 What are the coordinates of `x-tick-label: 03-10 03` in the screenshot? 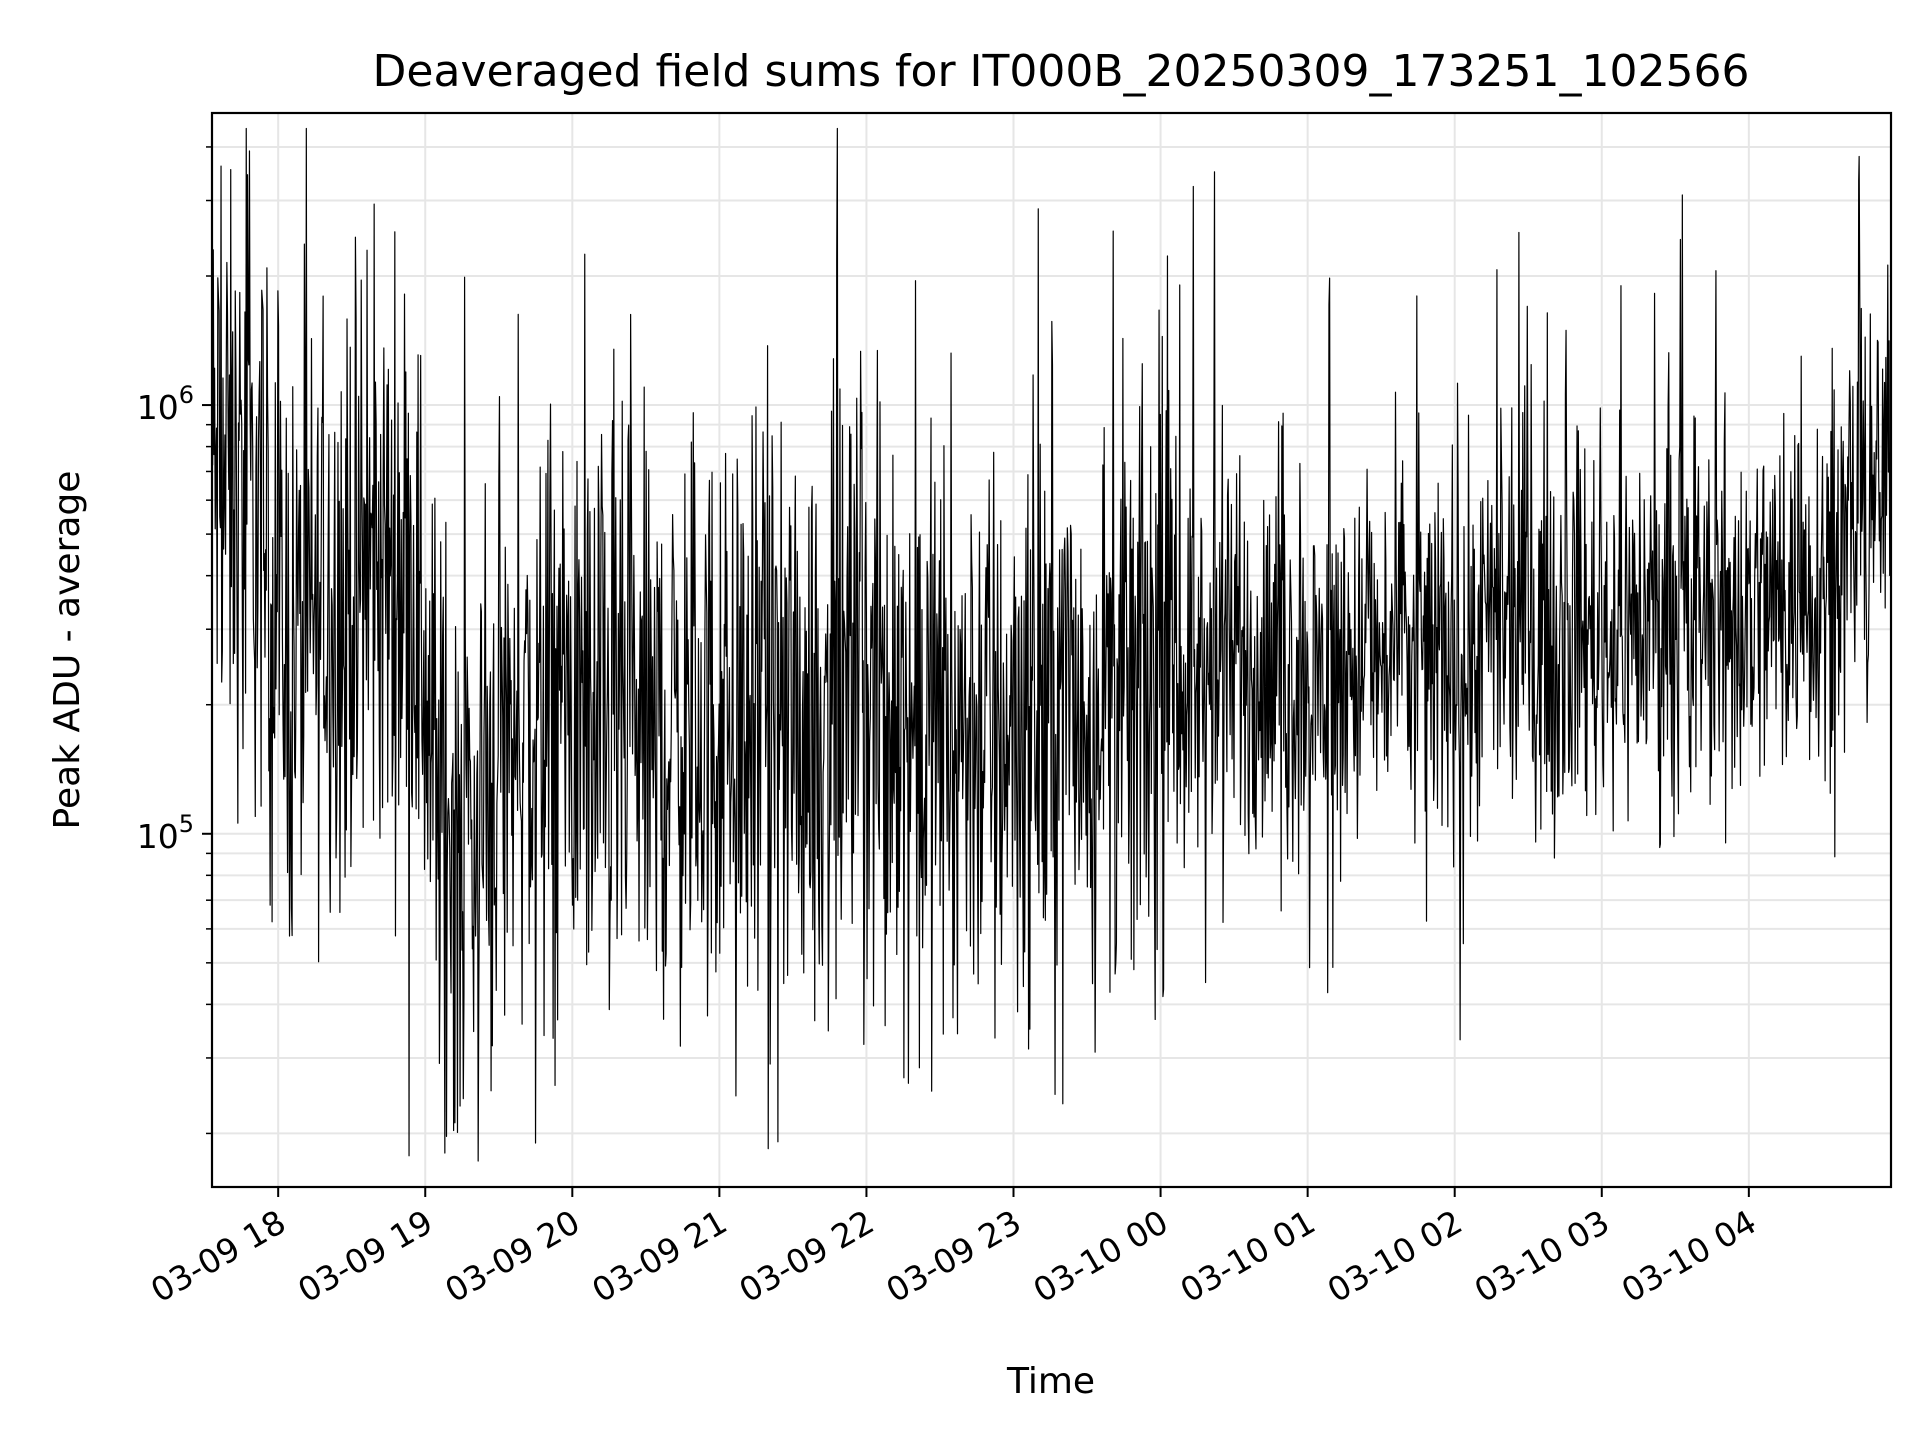 It's located at (1542, 1256).